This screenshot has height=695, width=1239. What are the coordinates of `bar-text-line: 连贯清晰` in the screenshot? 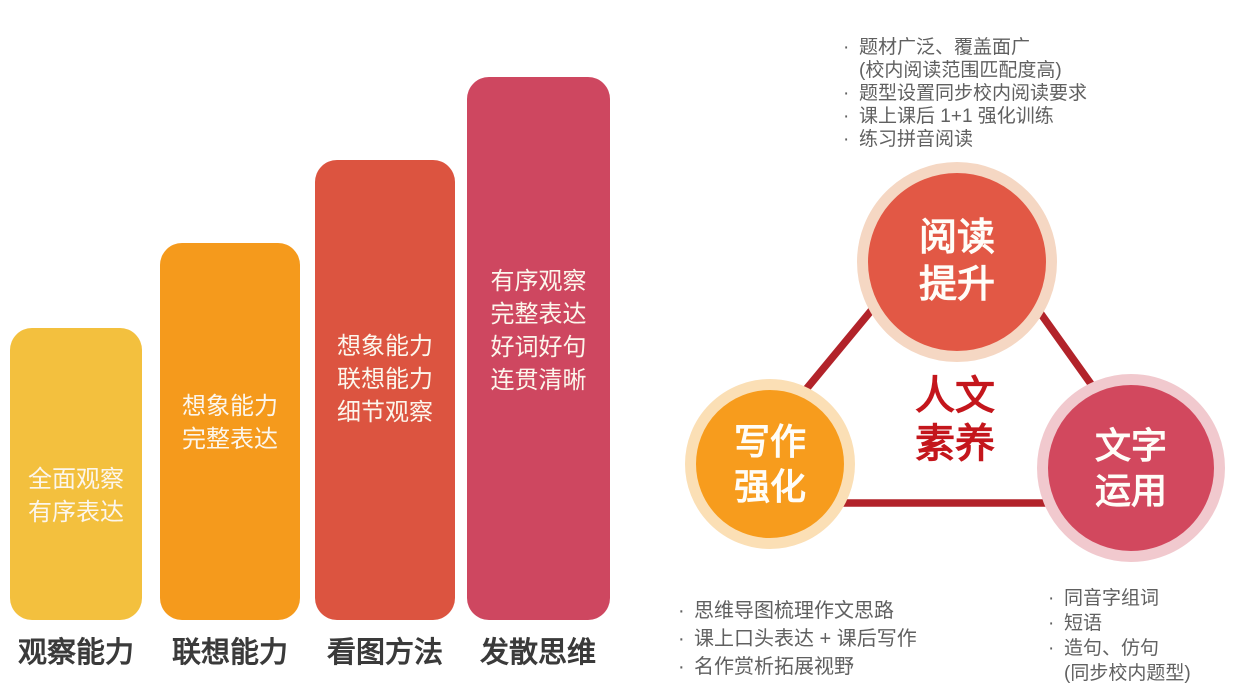 It's located at (538, 380).